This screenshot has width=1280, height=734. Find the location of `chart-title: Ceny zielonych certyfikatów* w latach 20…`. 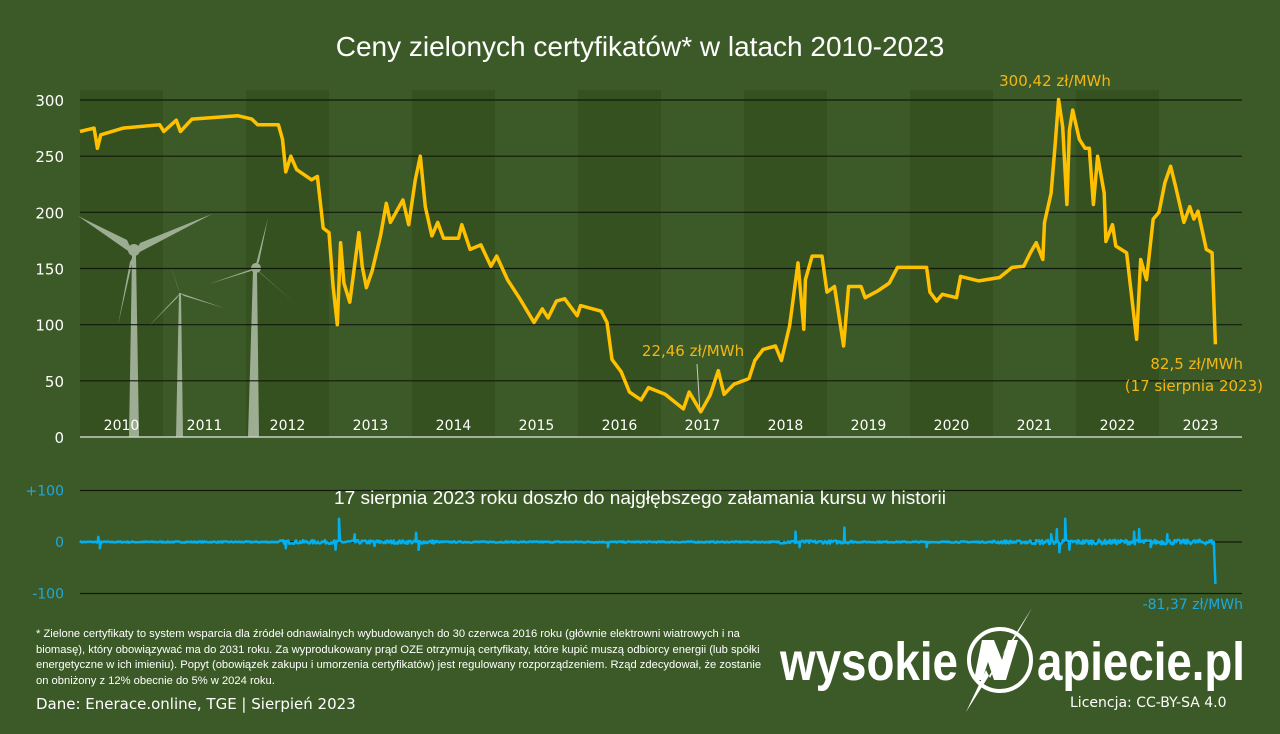

chart-title: Ceny zielonych certyfikatów* w latach 20… is located at coordinates (640, 46).